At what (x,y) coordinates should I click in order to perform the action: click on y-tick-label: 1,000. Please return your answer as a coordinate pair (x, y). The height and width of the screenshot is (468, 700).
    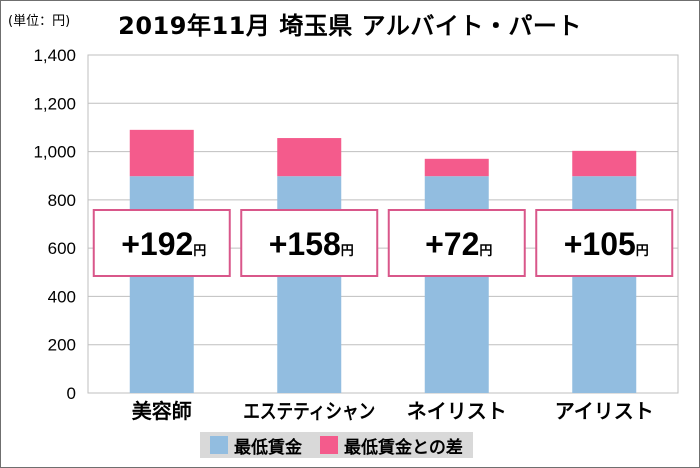
    Looking at the image, I should click on (54, 152).